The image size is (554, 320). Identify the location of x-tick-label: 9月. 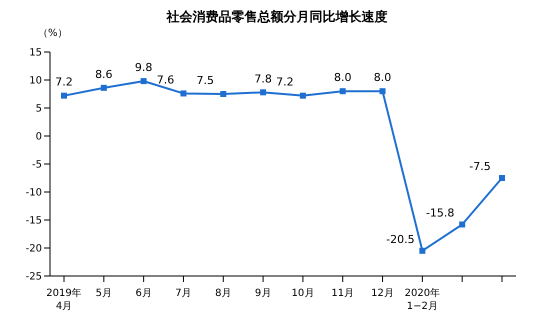
(263, 293).